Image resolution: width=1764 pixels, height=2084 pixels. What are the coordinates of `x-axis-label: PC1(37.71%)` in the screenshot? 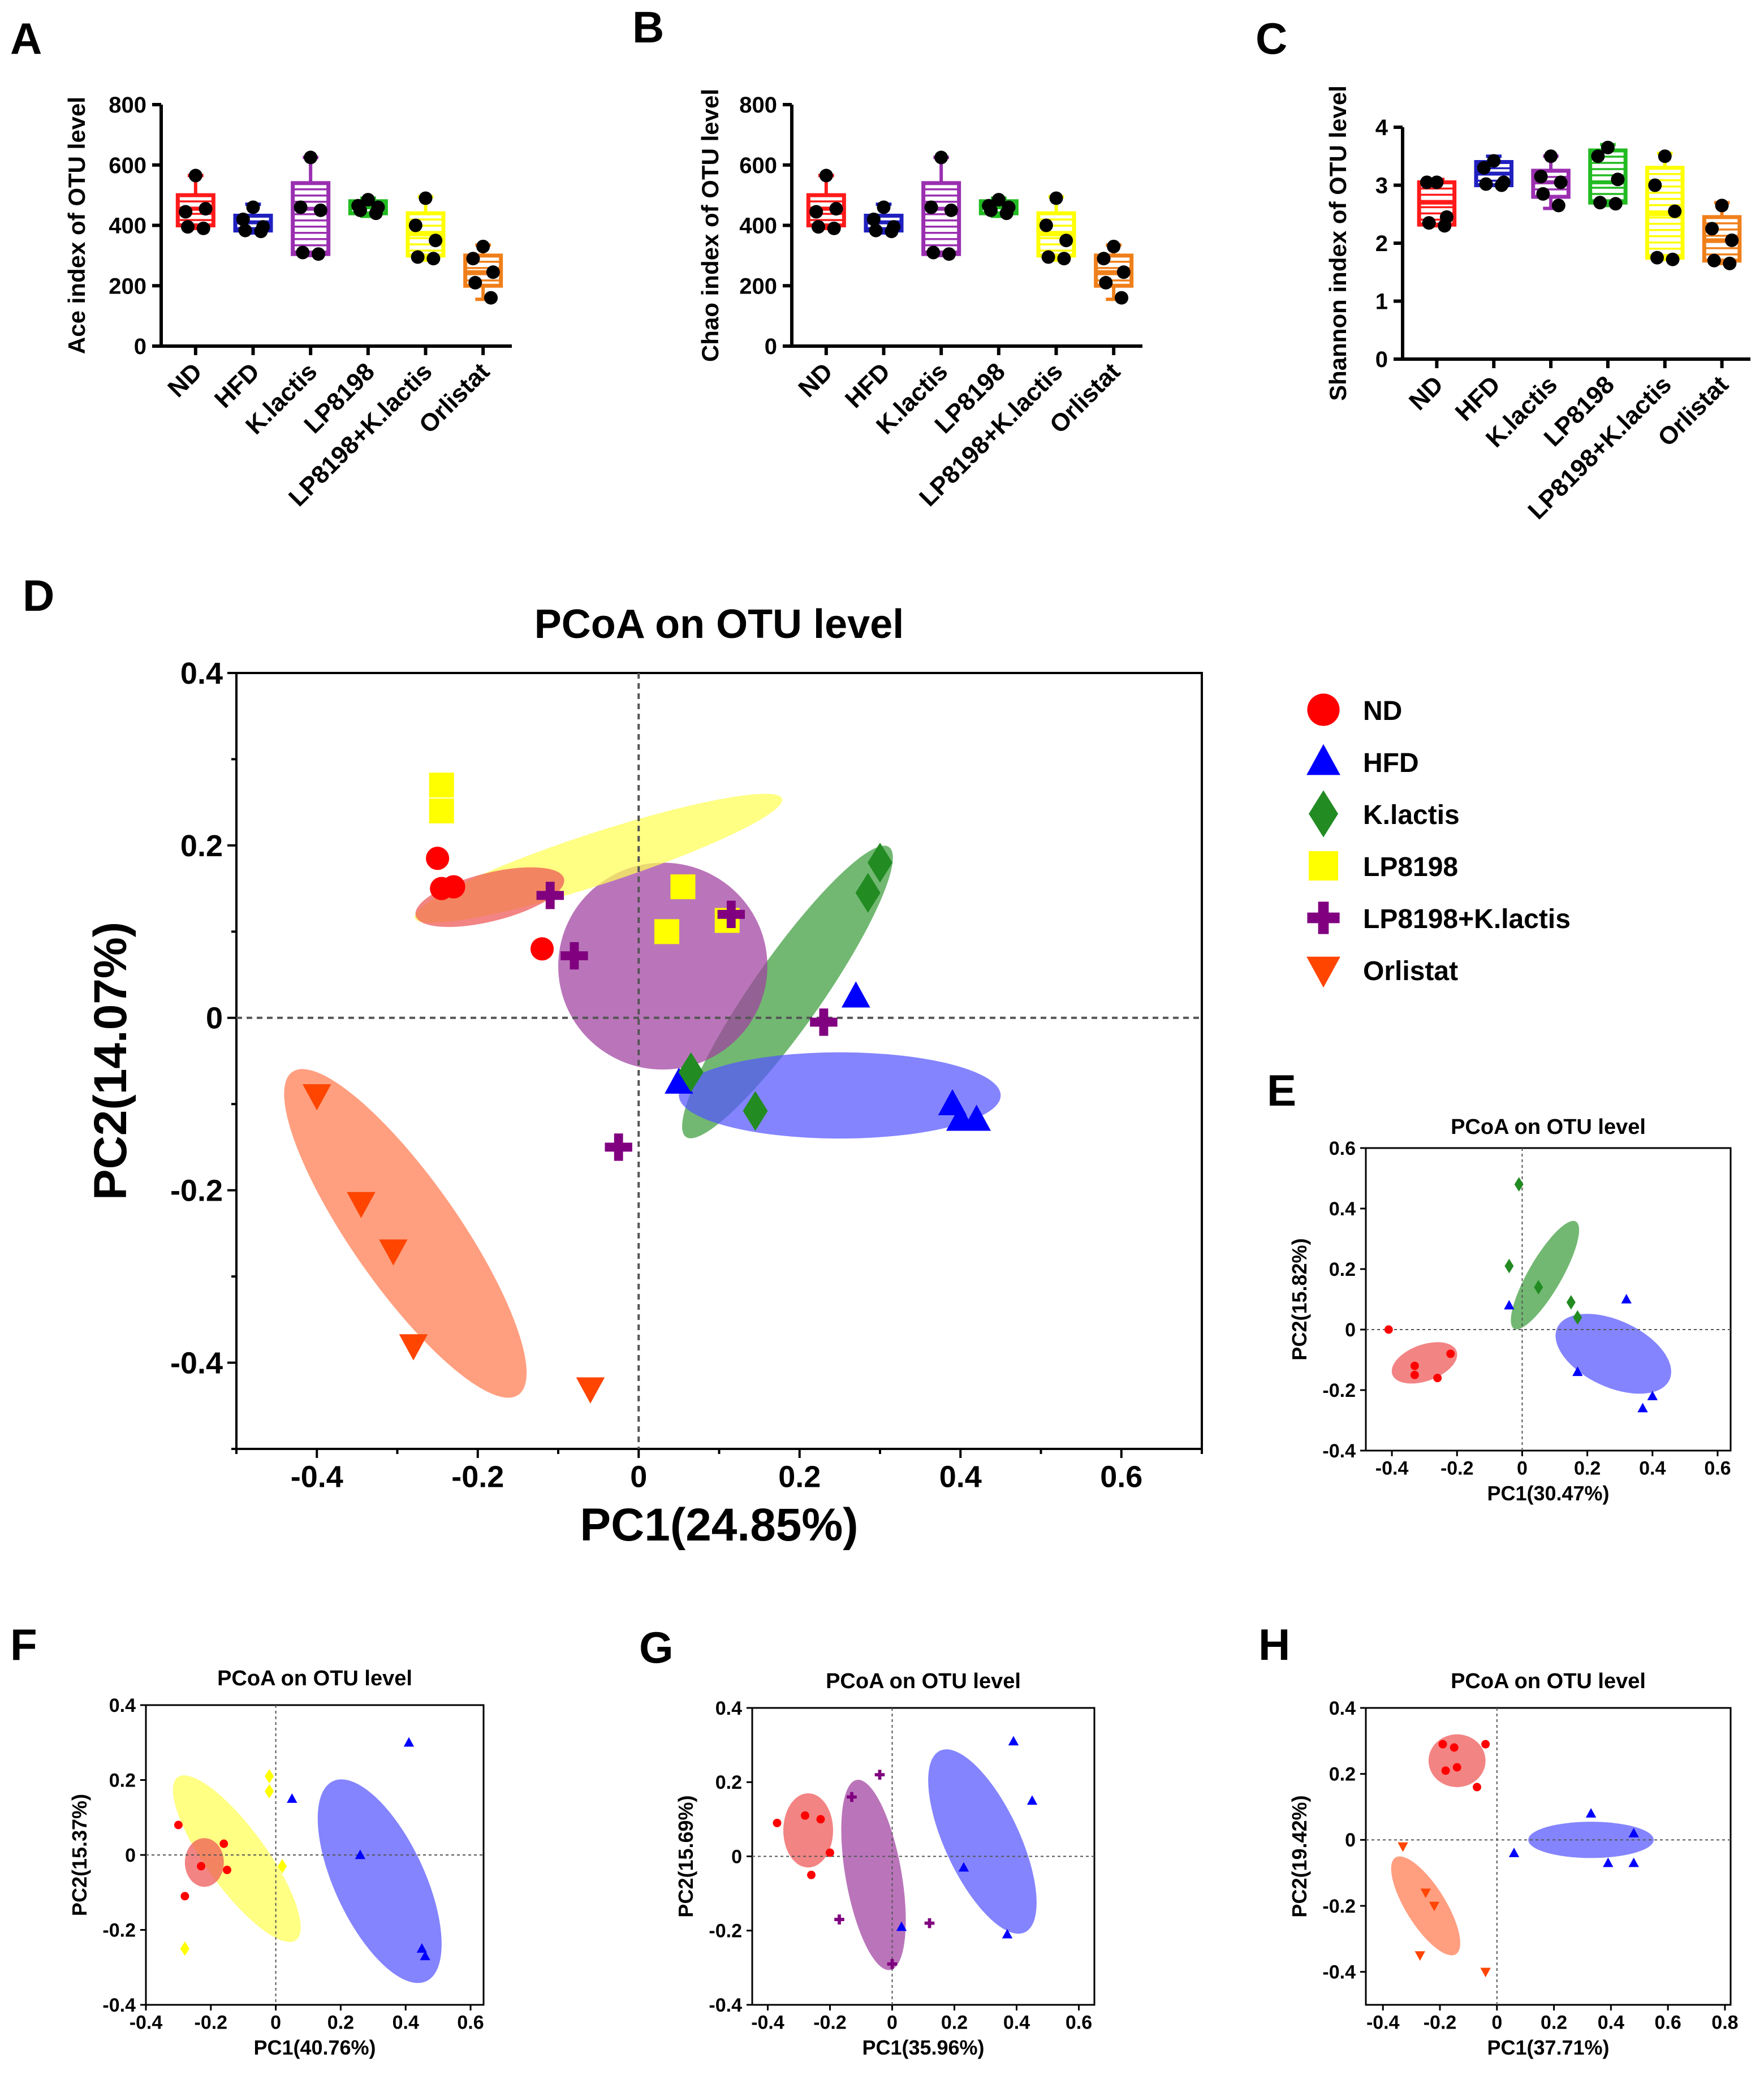 It's located at (1548, 2048).